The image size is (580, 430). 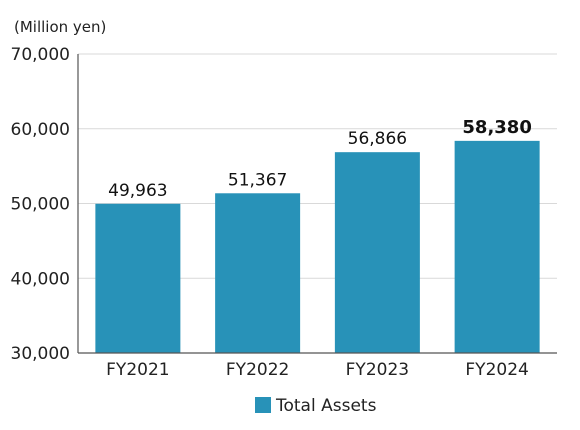 I want to click on legend: Total Assets, so click(x=316, y=406).